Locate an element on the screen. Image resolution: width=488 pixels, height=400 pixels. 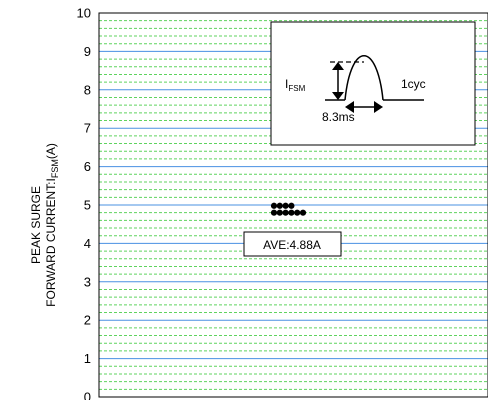
y-tick-label: 5 is located at coordinates (87, 205).